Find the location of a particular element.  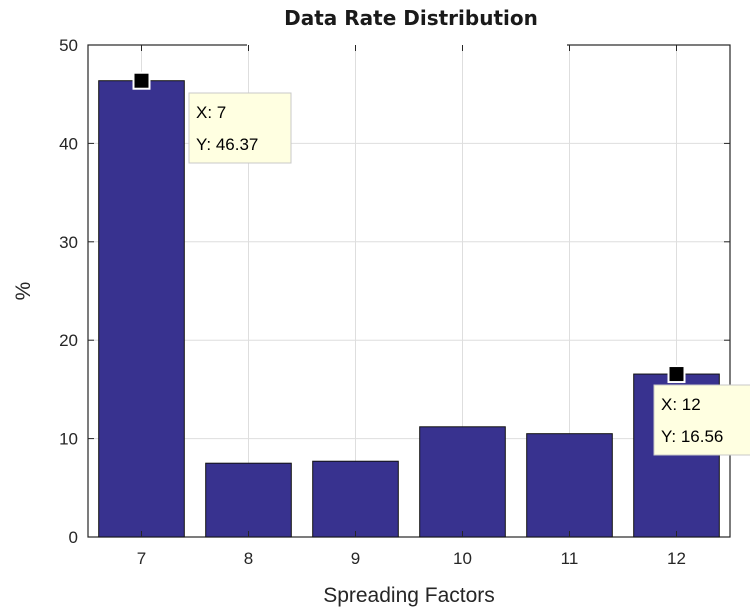

datatip: X: 7 Y: 46.37 is located at coordinates (212, 117).